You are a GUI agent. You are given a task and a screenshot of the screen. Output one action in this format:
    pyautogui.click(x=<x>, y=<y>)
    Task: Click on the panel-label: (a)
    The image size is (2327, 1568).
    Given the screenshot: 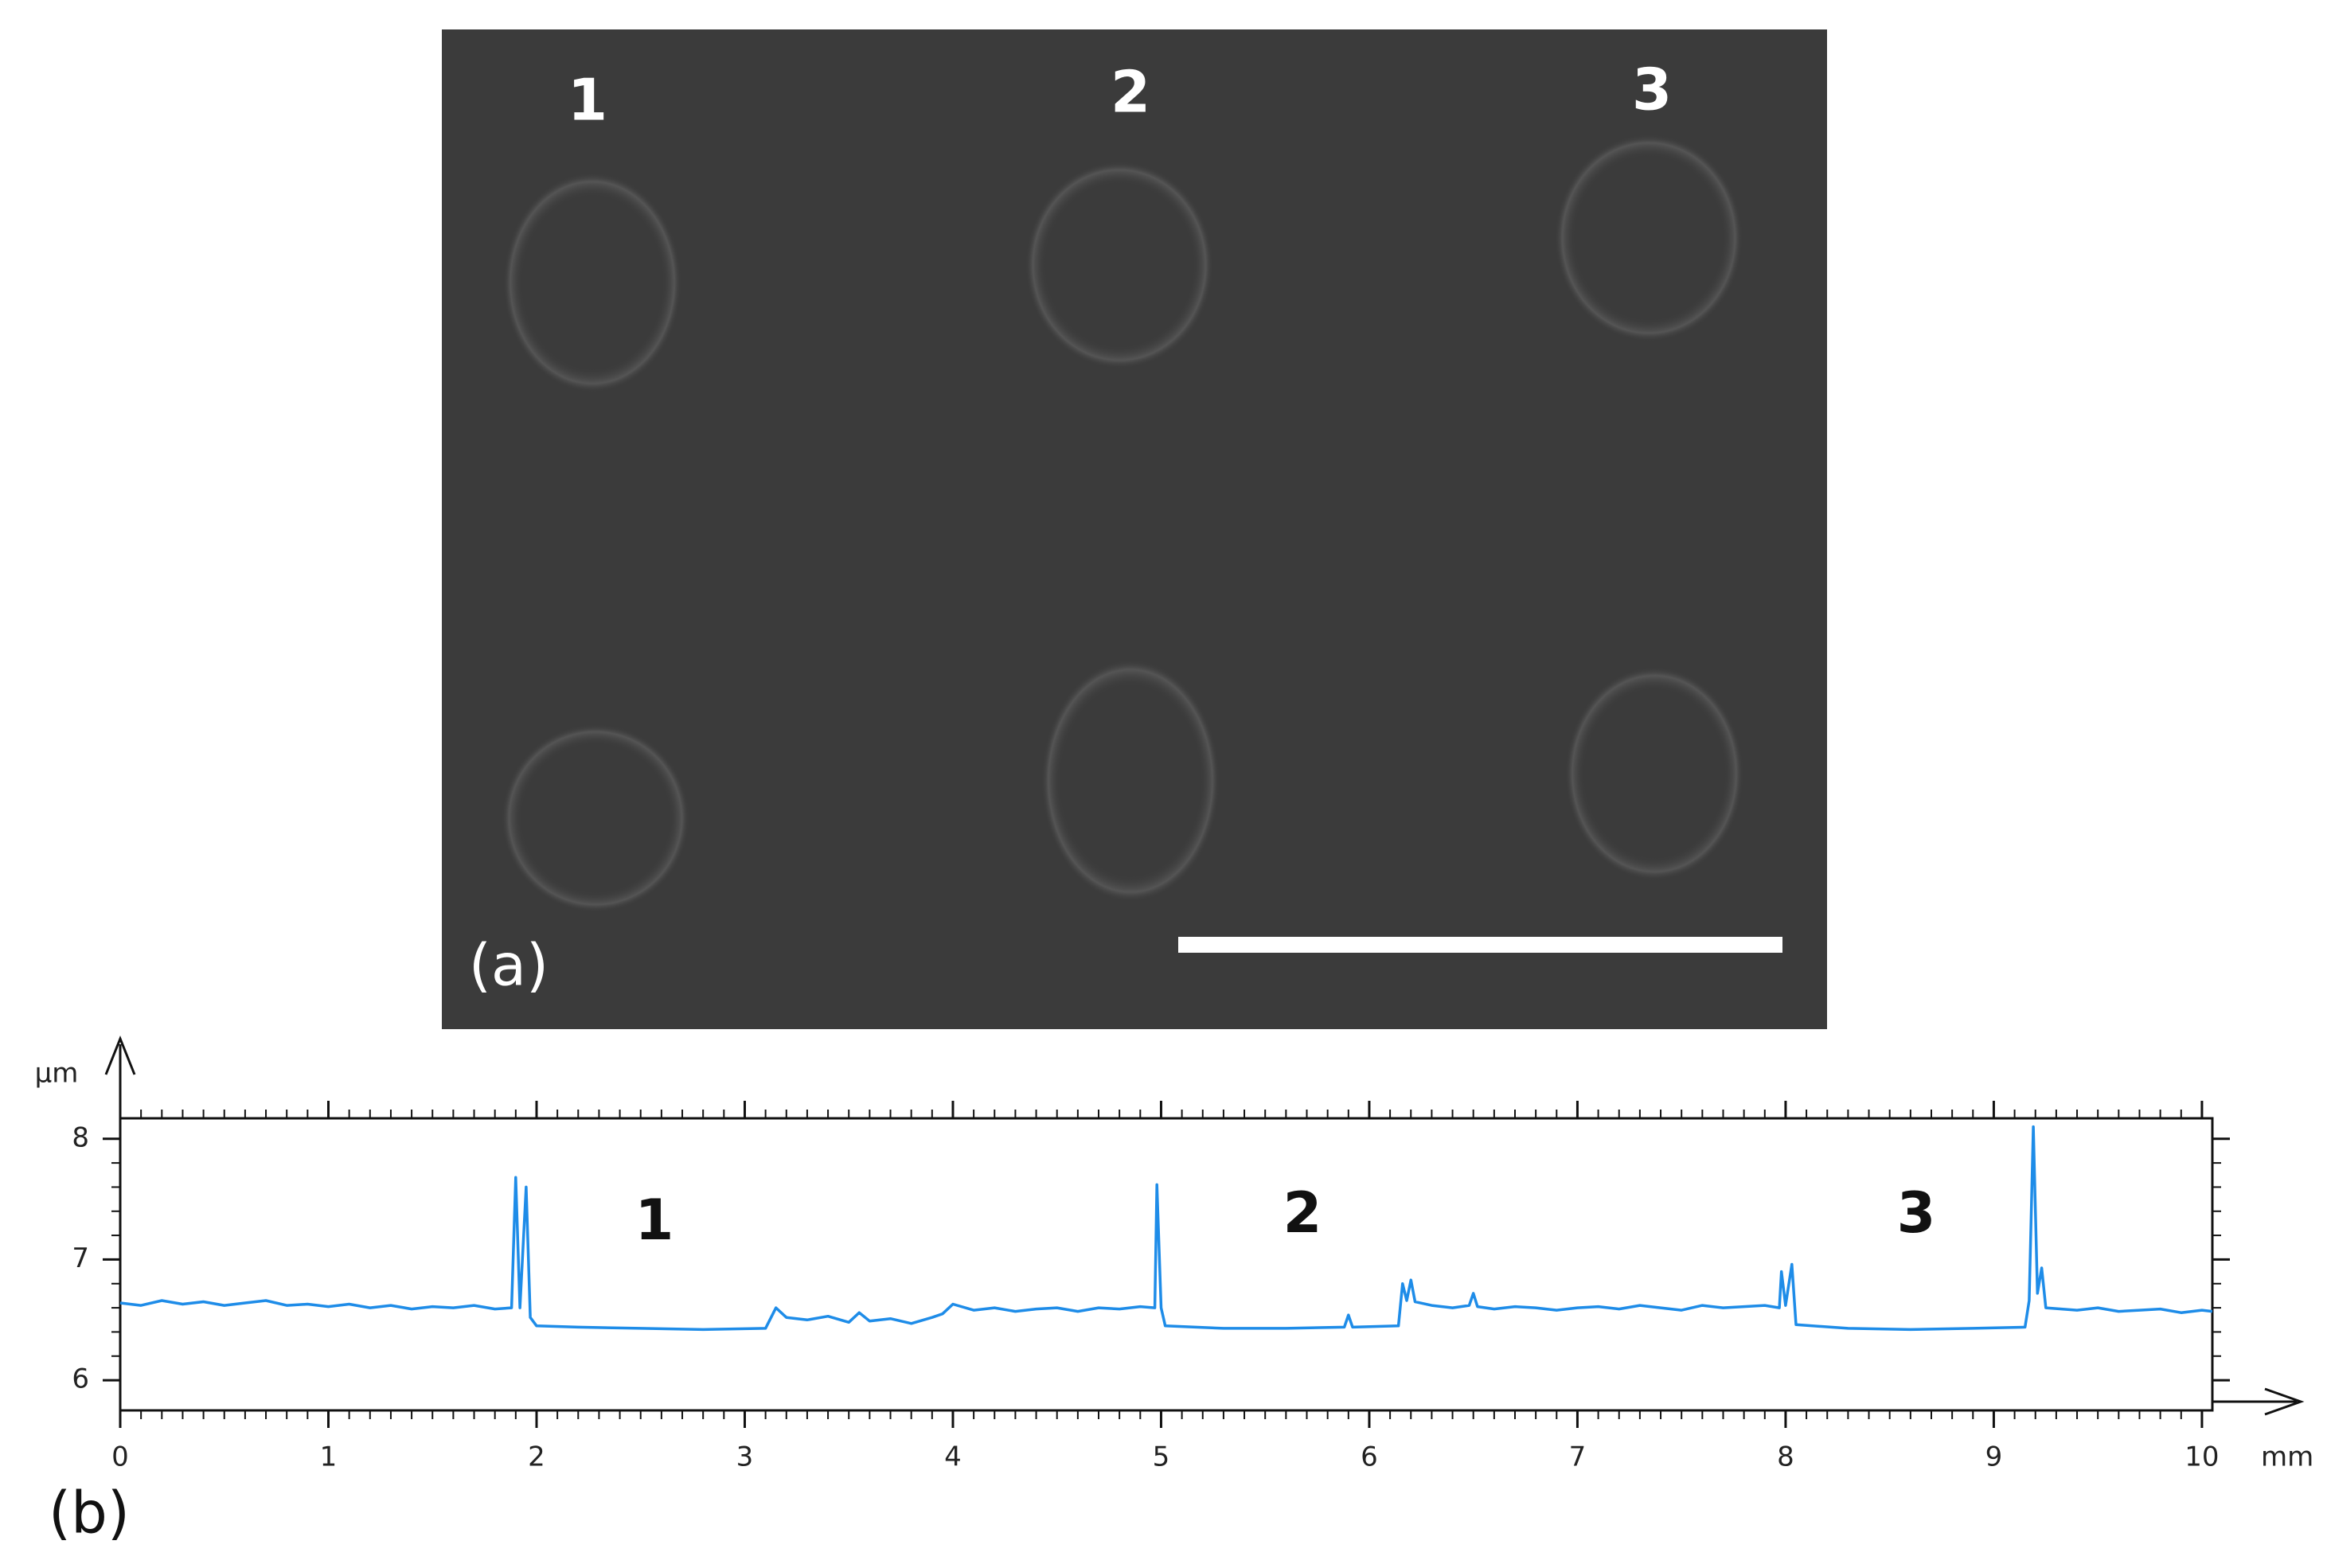 What is the action you would take?
    pyautogui.click(x=509, y=965)
    